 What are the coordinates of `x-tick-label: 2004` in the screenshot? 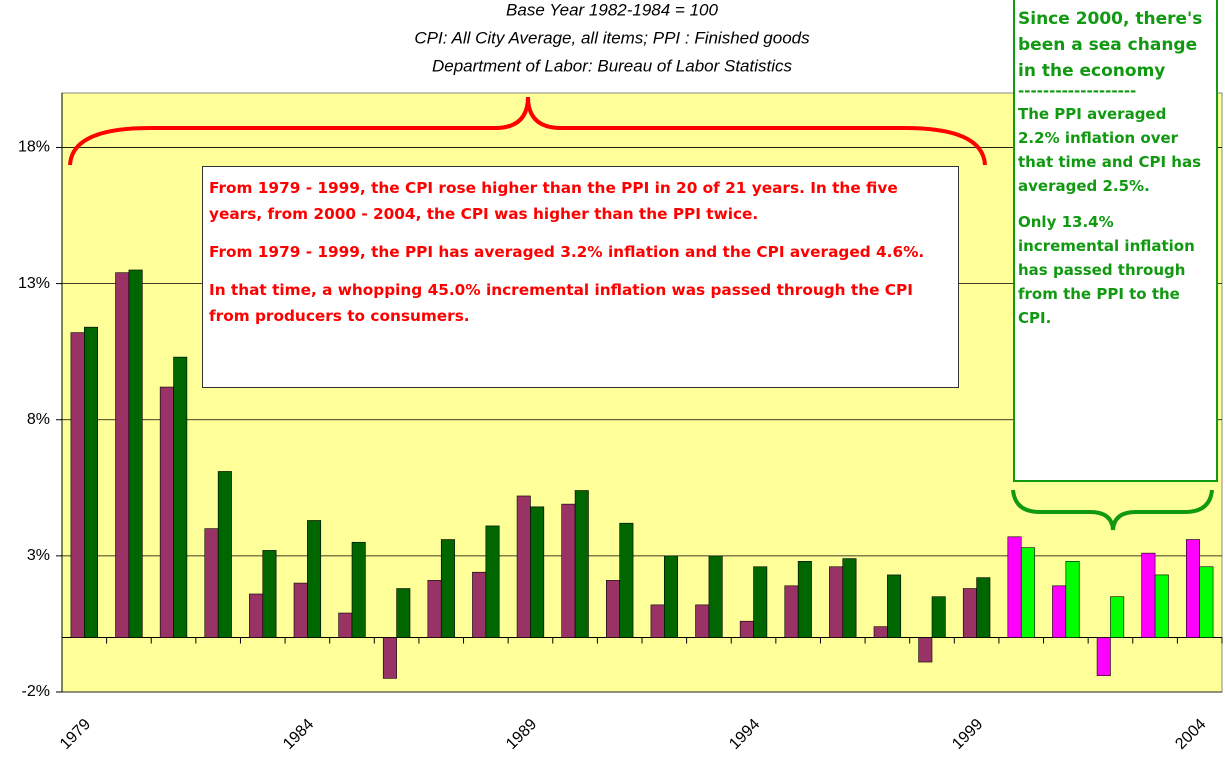 It's located at (1190, 734).